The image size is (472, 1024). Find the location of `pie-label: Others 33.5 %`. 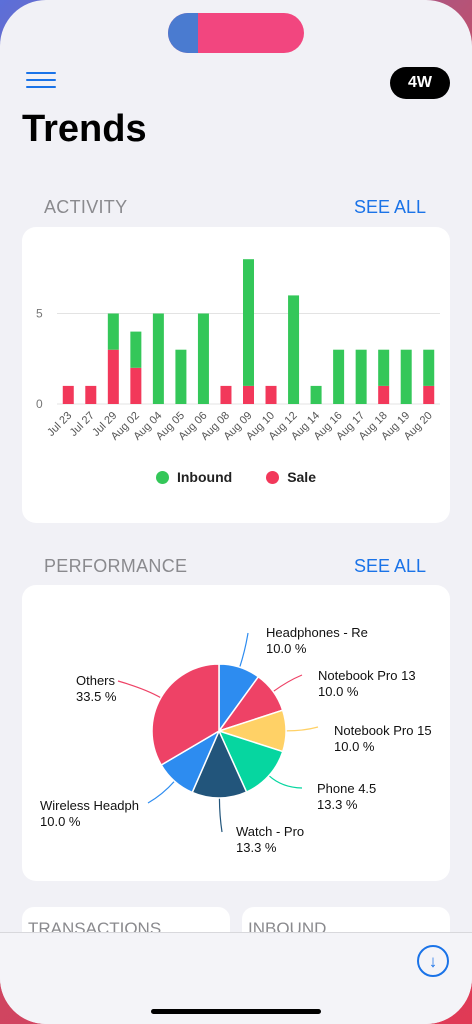

pie-label: Others 33.5 % is located at coordinates (96, 689).